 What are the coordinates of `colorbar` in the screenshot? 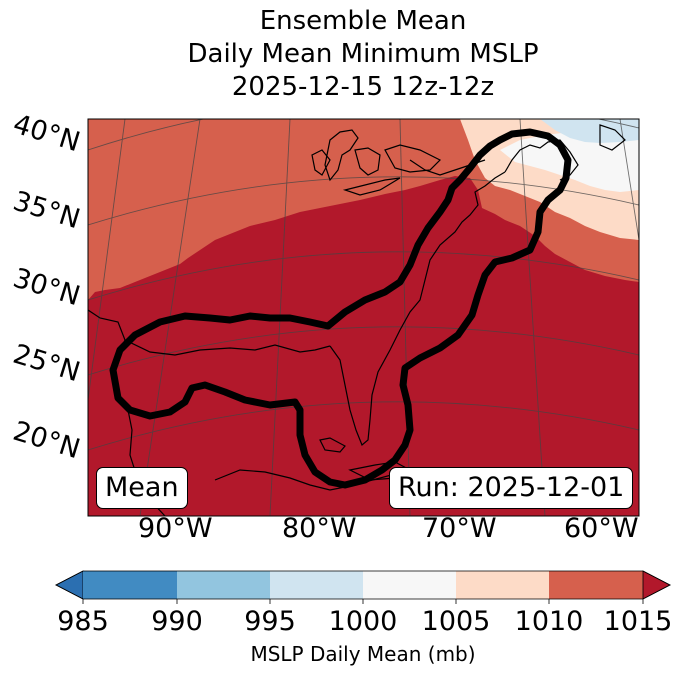 It's located at (363, 587).